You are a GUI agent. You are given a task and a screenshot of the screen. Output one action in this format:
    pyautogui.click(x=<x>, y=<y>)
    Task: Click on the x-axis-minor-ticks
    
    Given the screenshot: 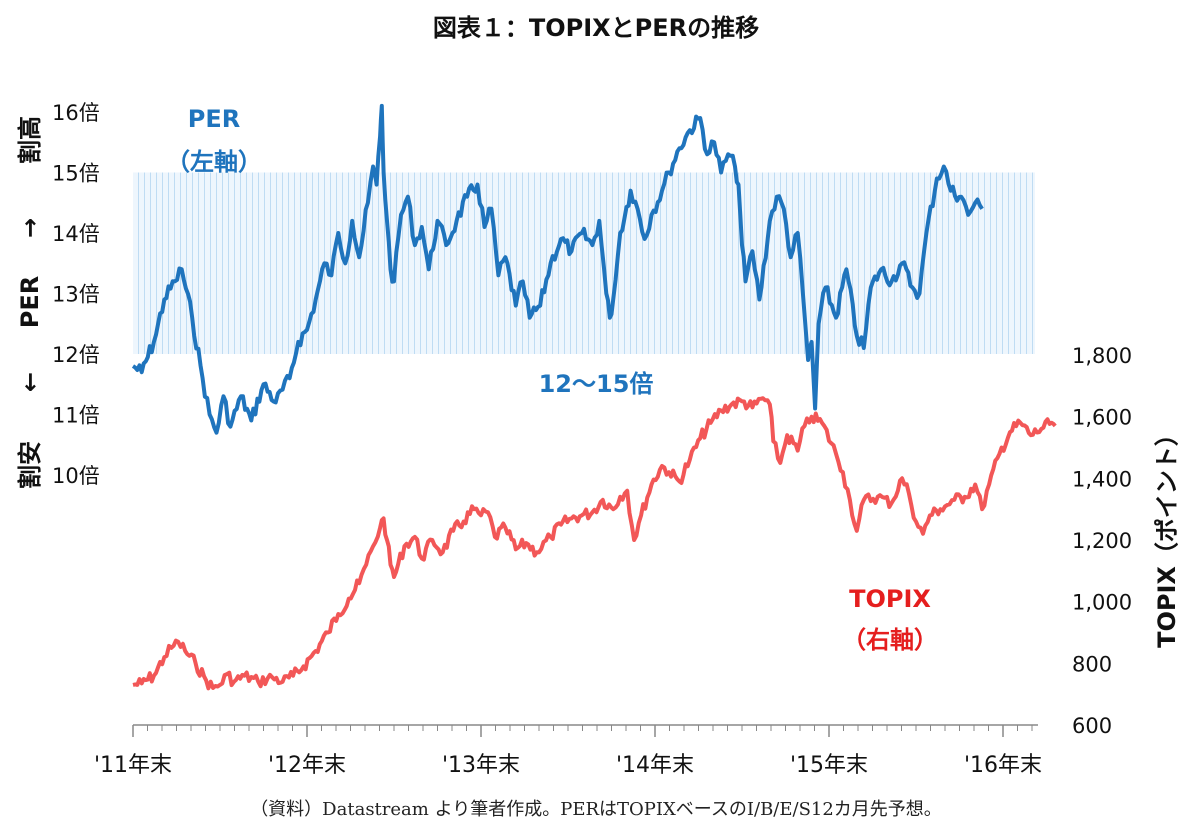 What is the action you would take?
    pyautogui.click(x=582, y=731)
    